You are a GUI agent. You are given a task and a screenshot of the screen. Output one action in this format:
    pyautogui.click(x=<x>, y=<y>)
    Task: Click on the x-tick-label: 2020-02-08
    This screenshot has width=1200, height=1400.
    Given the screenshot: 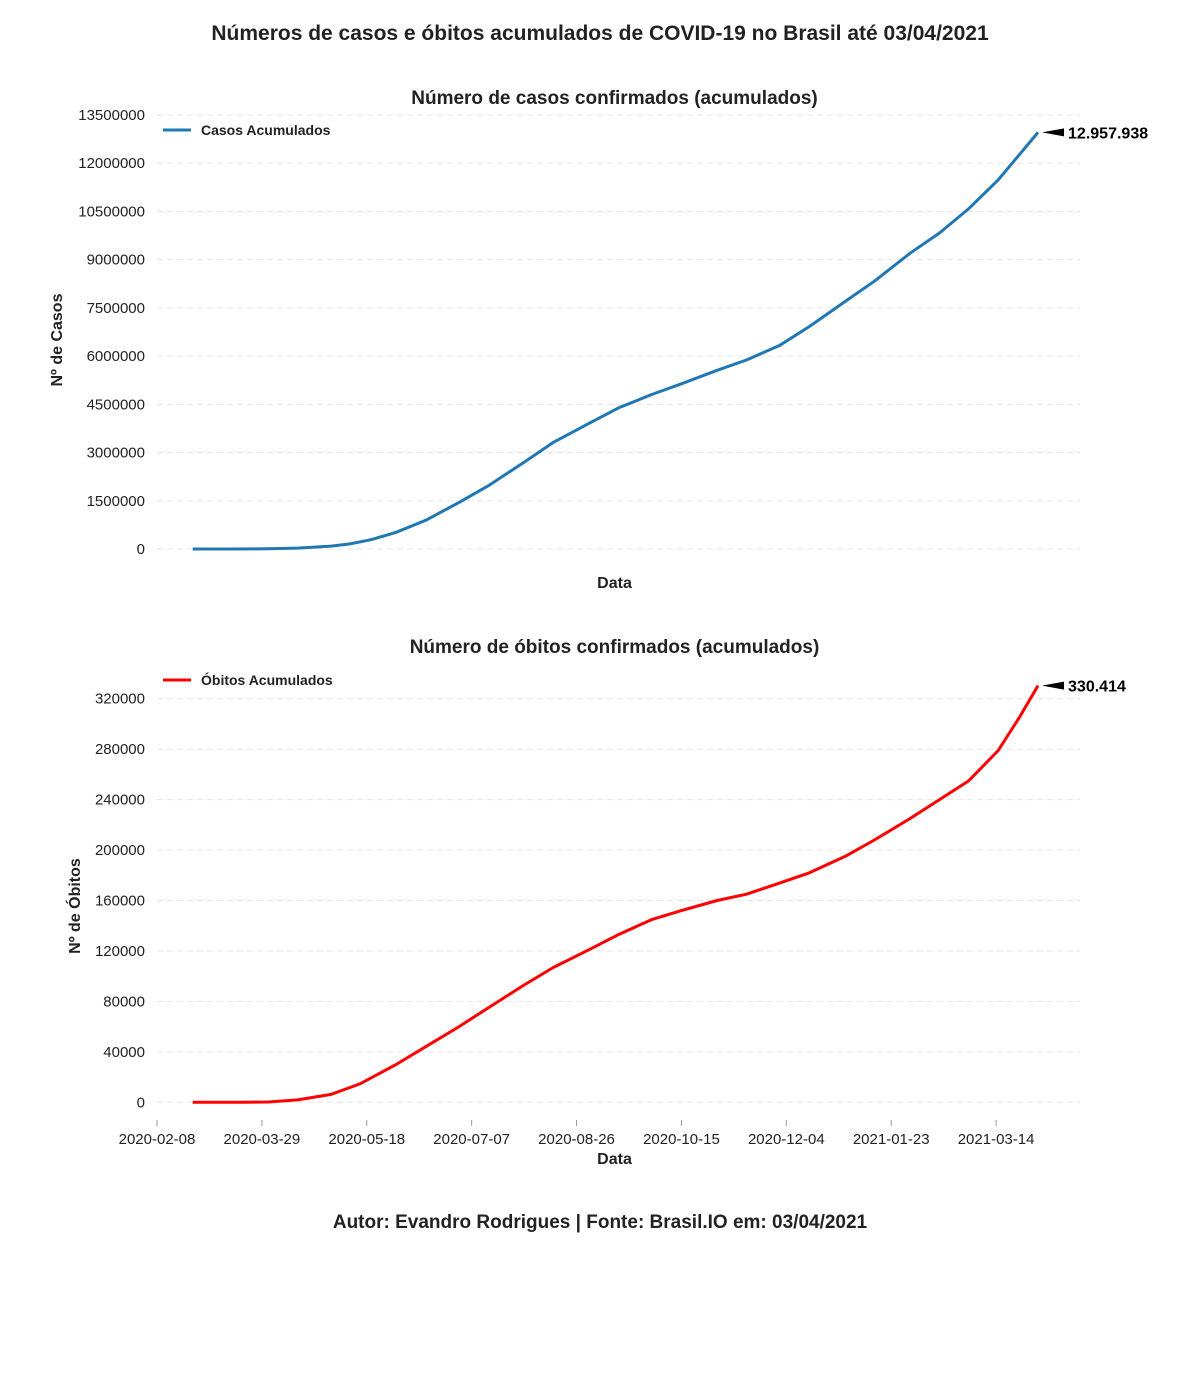 What is the action you would take?
    pyautogui.click(x=157, y=1139)
    